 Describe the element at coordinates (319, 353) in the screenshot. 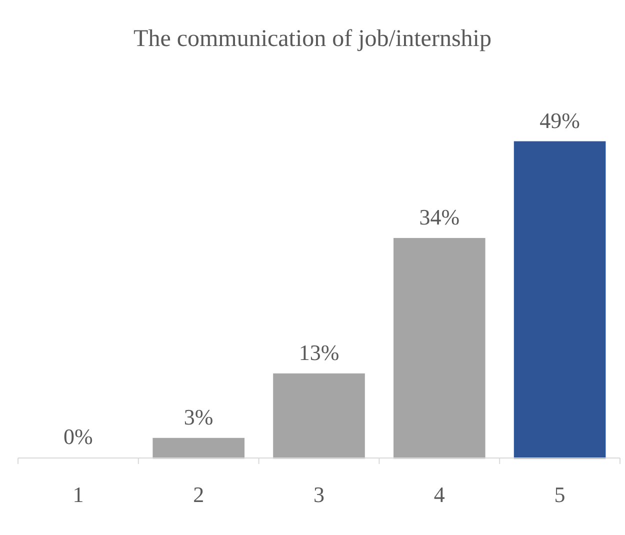

I see `data-label: 13%` at that location.